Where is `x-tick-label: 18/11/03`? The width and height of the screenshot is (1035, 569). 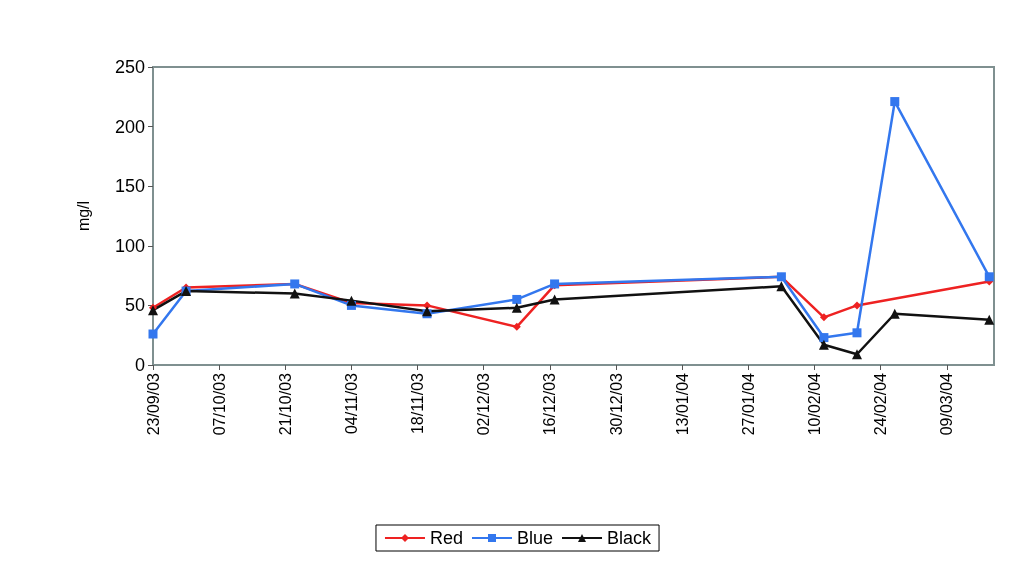
x-tick-label: 18/11/03 is located at coordinates (418, 403).